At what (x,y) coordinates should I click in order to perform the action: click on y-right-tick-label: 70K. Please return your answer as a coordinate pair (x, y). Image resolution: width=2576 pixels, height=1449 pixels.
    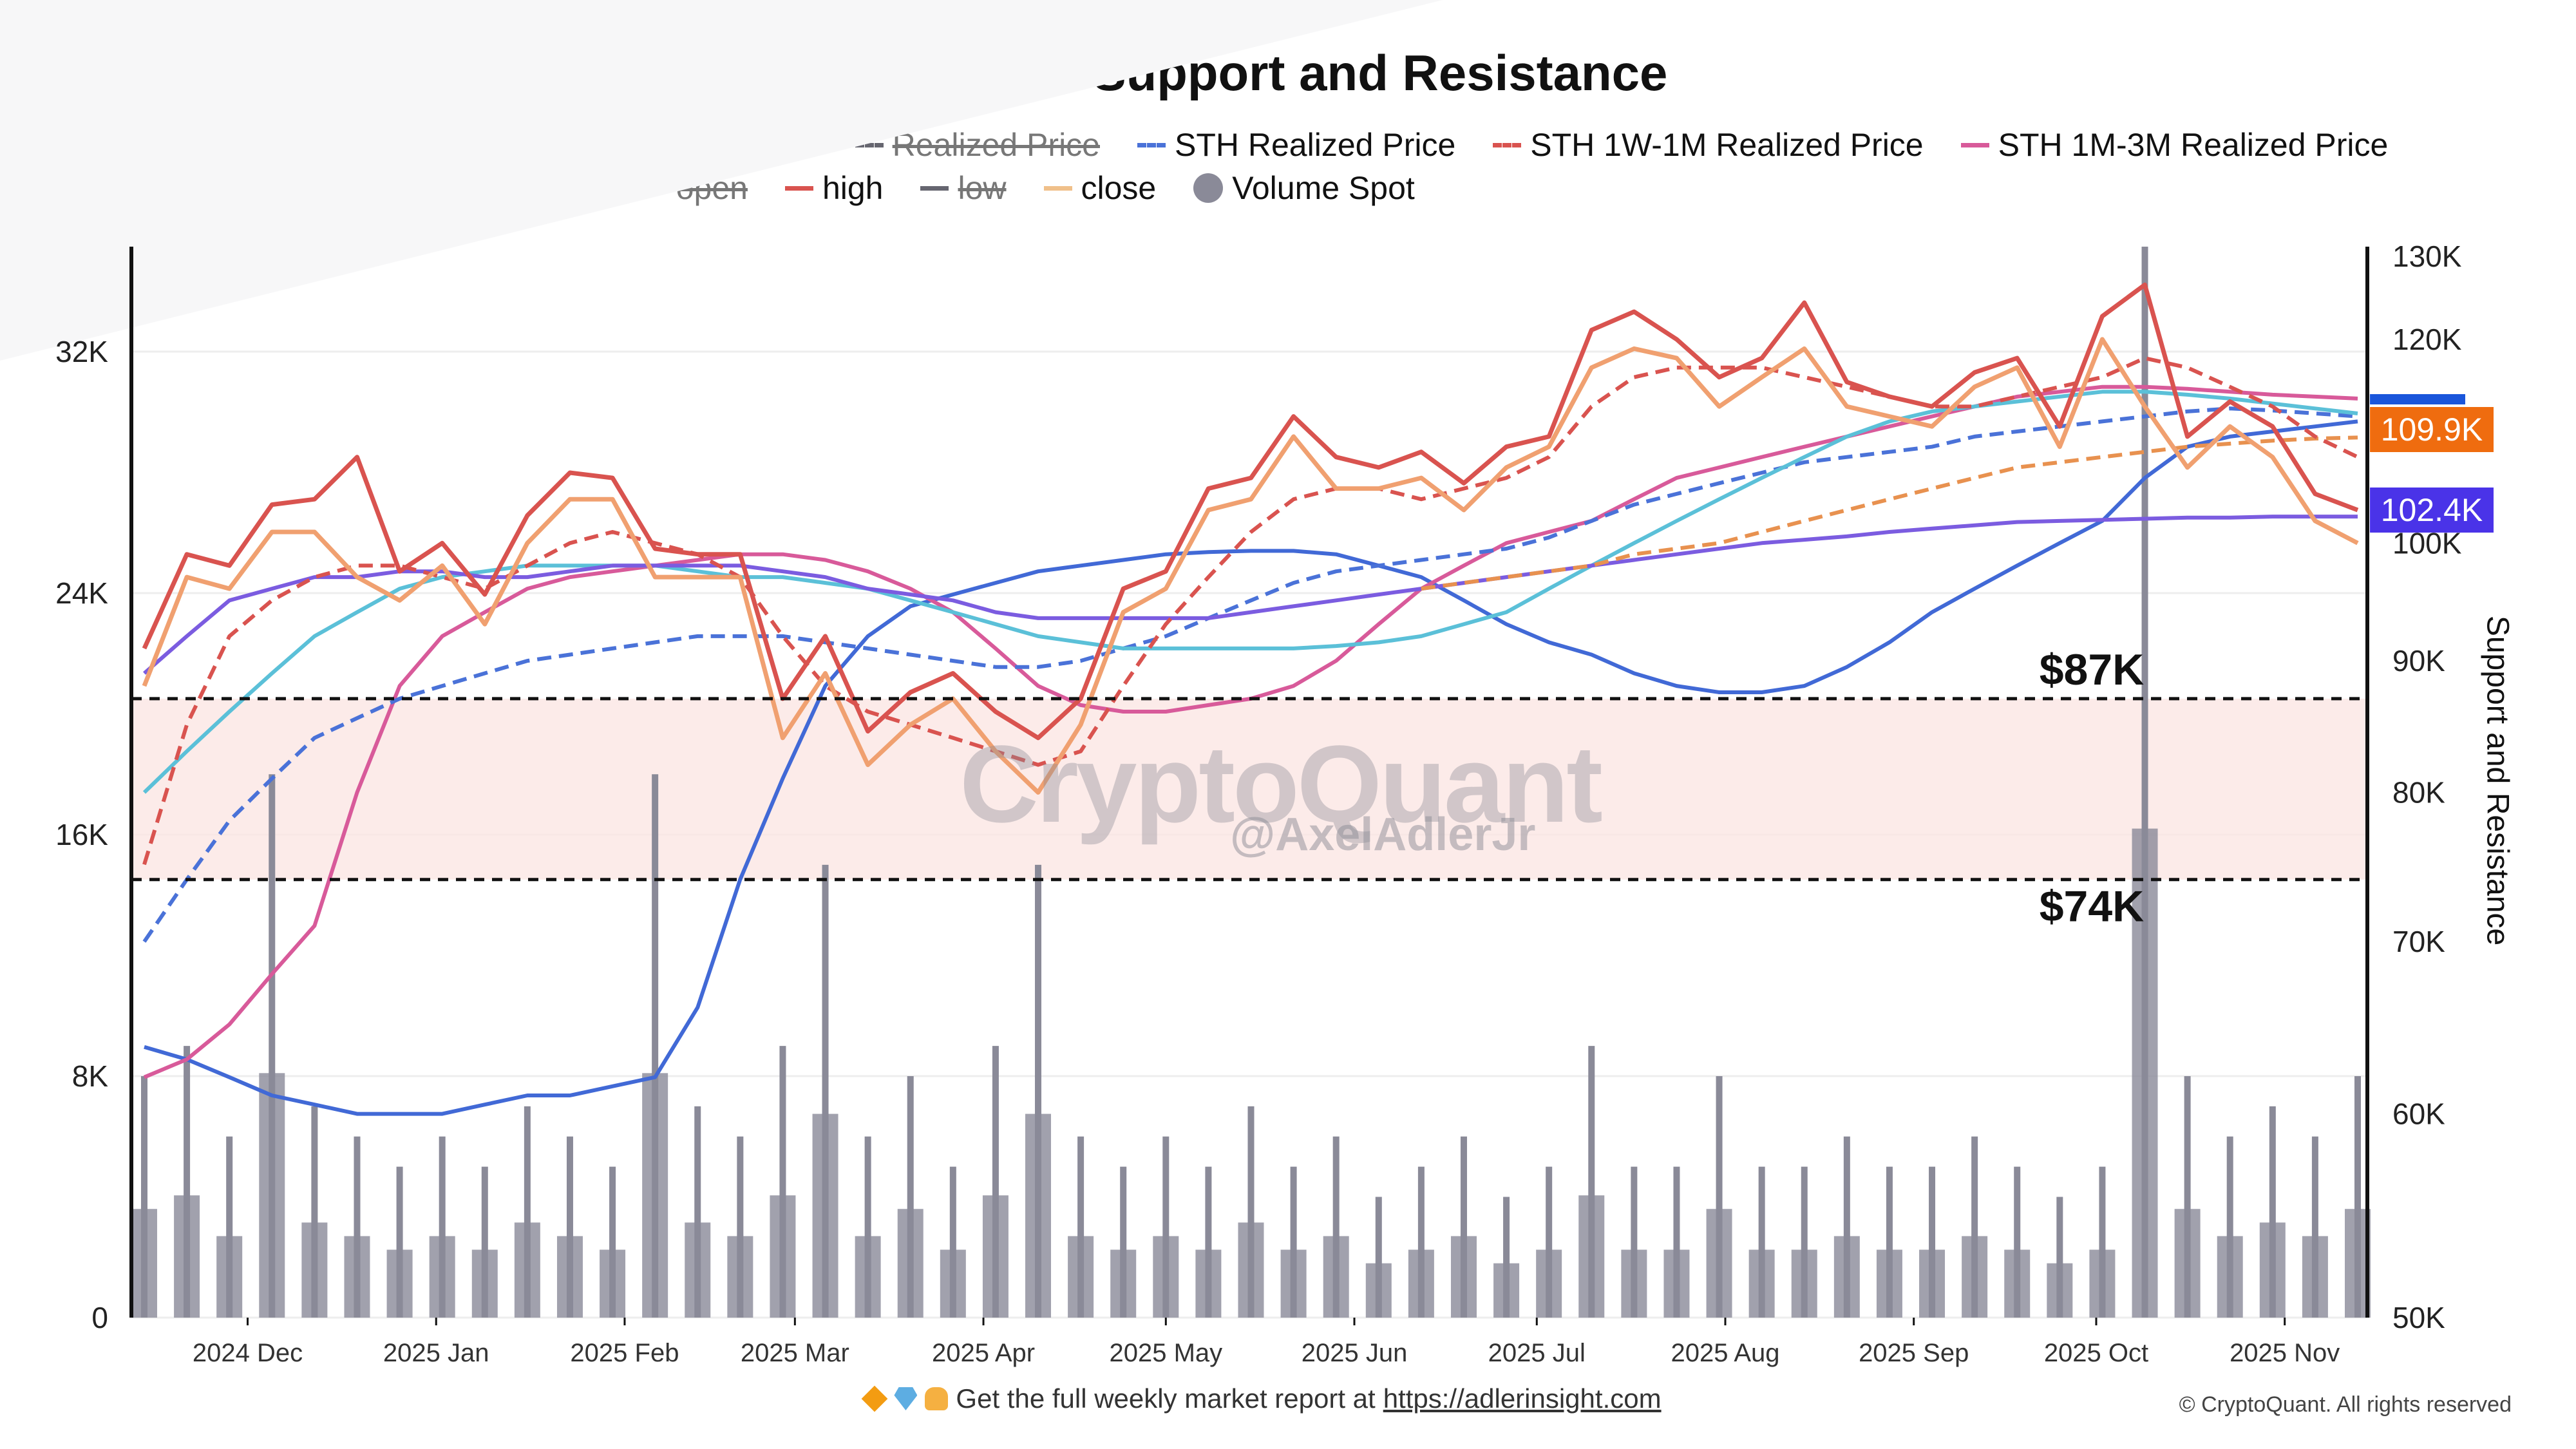
    Looking at the image, I should click on (2419, 942).